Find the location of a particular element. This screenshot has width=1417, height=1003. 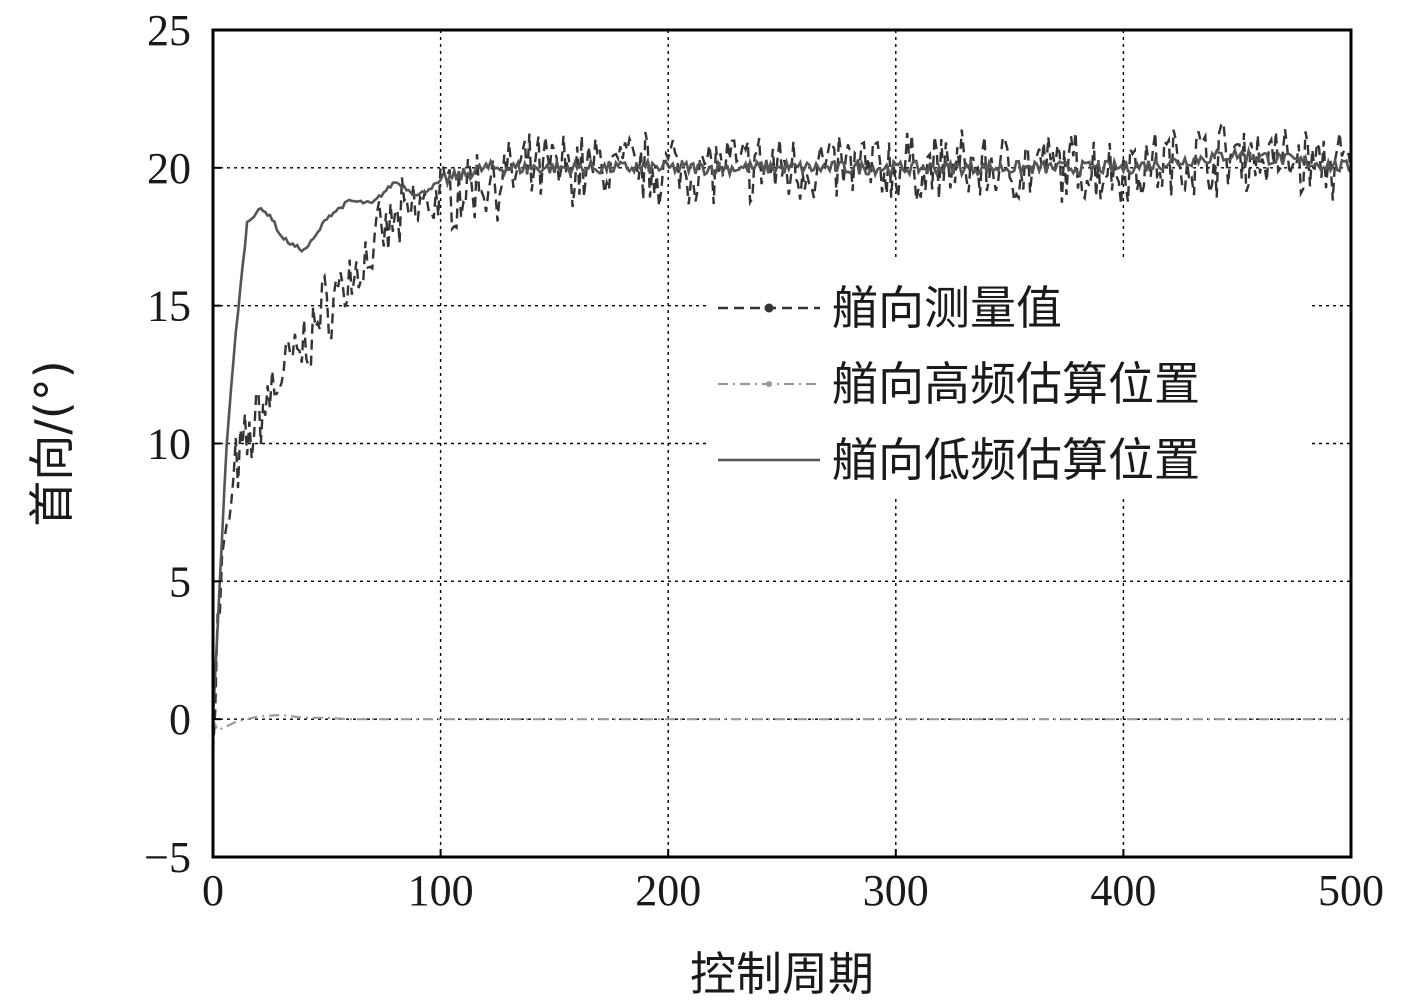

legend-label-2: 艏向高频估算位置 is located at coordinates (1016, 384).